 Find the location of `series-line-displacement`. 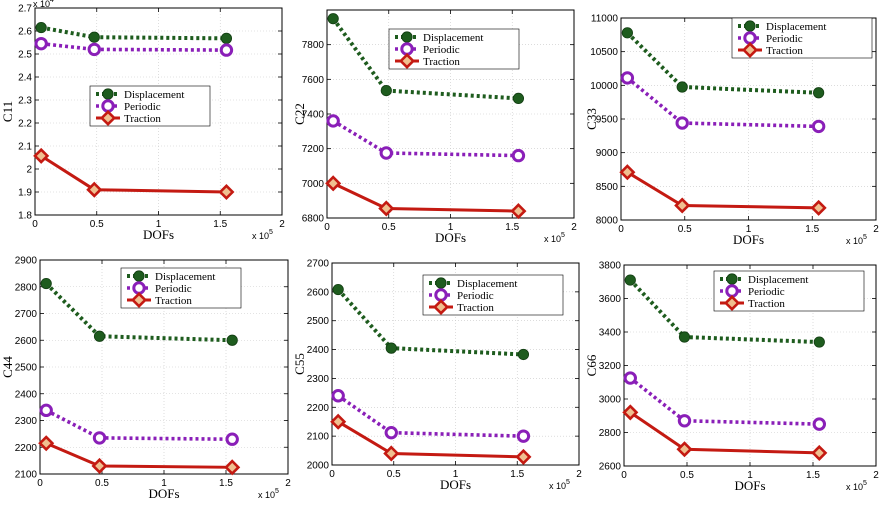

series-line-displacement is located at coordinates (722, 63).